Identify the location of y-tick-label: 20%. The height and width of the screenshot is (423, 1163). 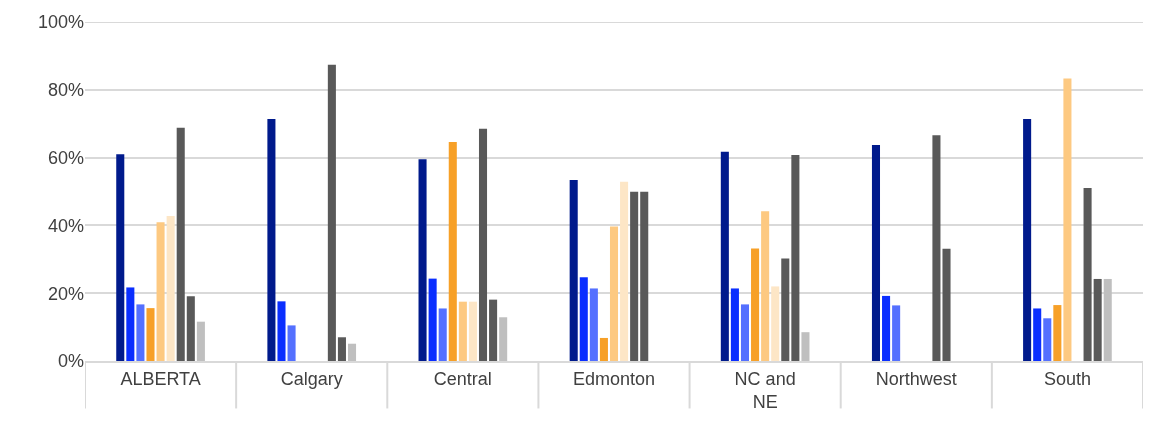
(65, 293).